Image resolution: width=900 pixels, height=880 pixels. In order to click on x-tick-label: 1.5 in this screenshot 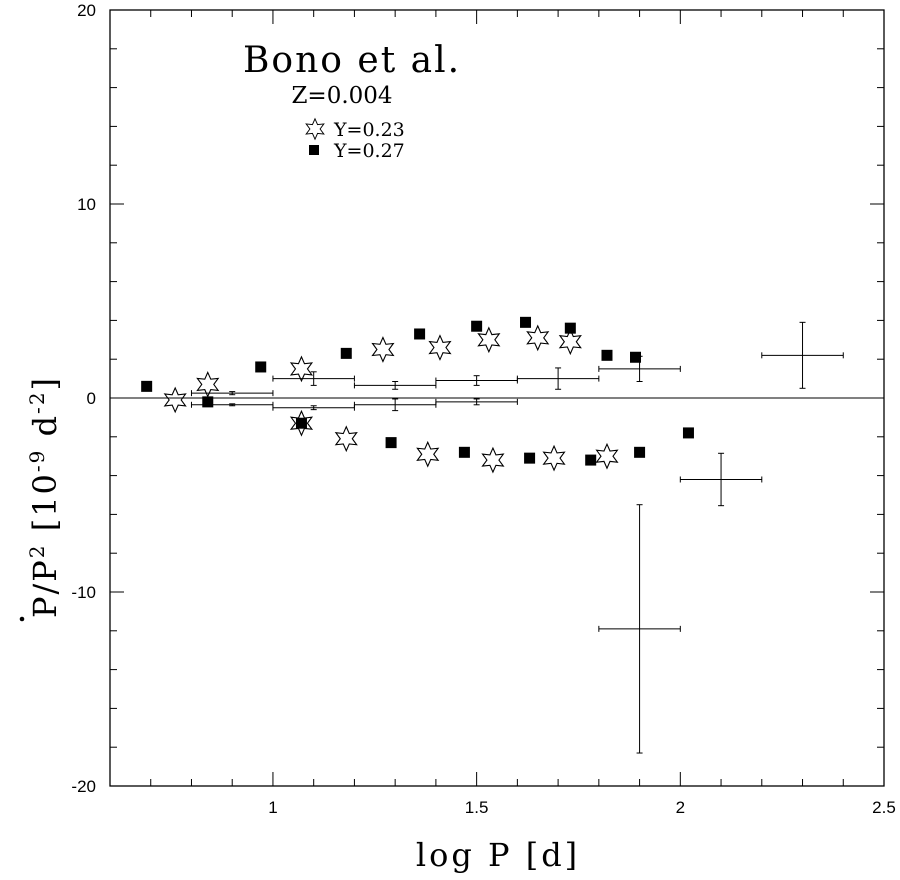, I will do `click(477, 807)`.